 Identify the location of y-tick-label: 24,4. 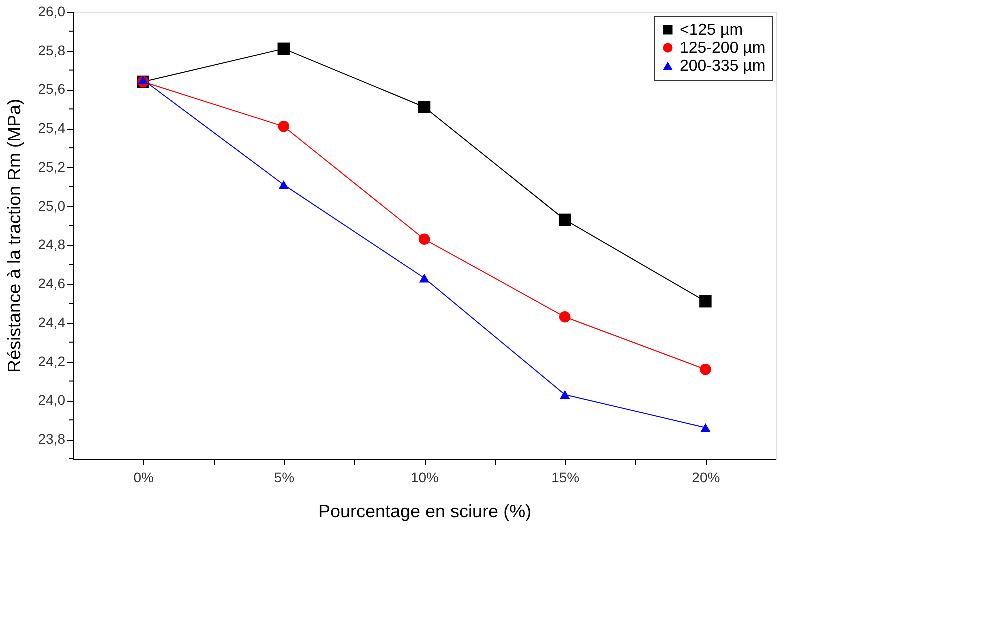
(52, 322).